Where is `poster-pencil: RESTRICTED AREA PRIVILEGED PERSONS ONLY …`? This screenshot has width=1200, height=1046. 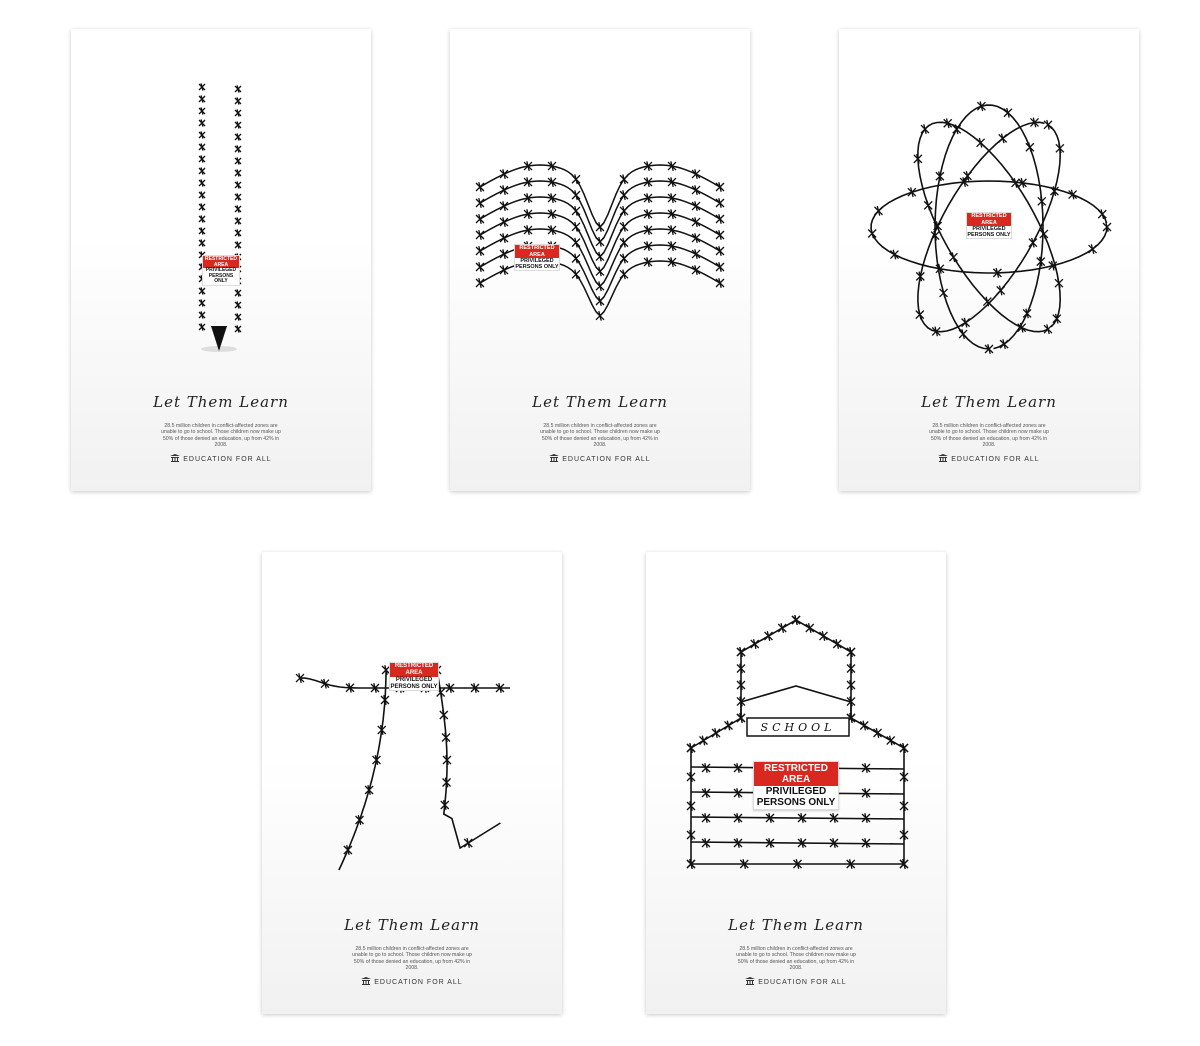 poster-pencil: RESTRICTED AREA PRIVILEGED PERSONS ONLY … is located at coordinates (221, 260).